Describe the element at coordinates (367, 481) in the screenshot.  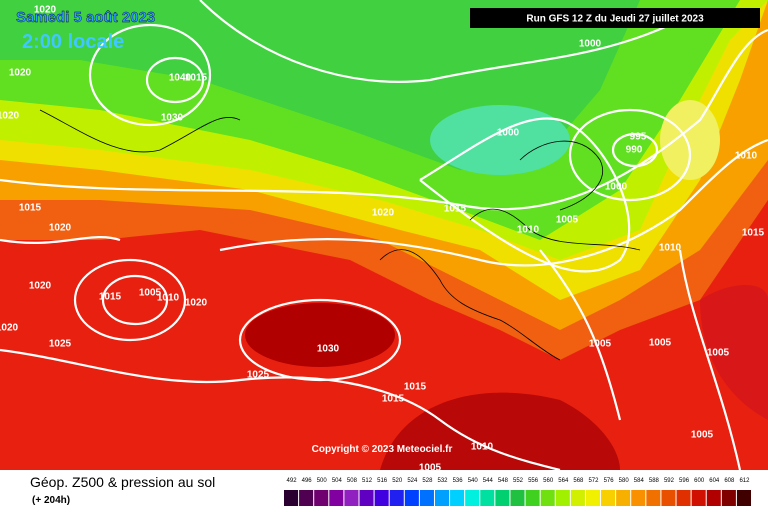
I see `scale-label: 512` at that location.